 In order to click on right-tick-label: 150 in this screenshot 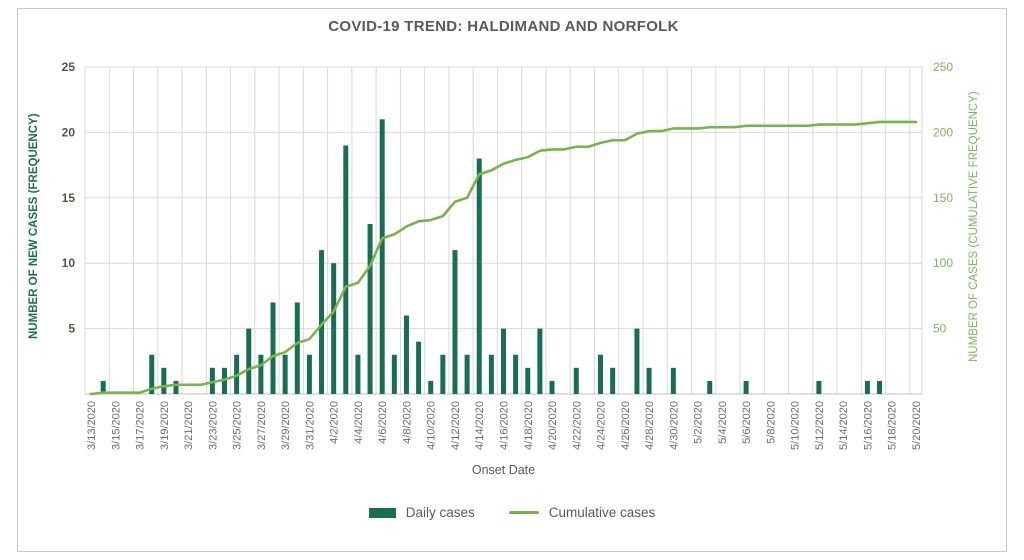, I will do `click(943, 198)`.